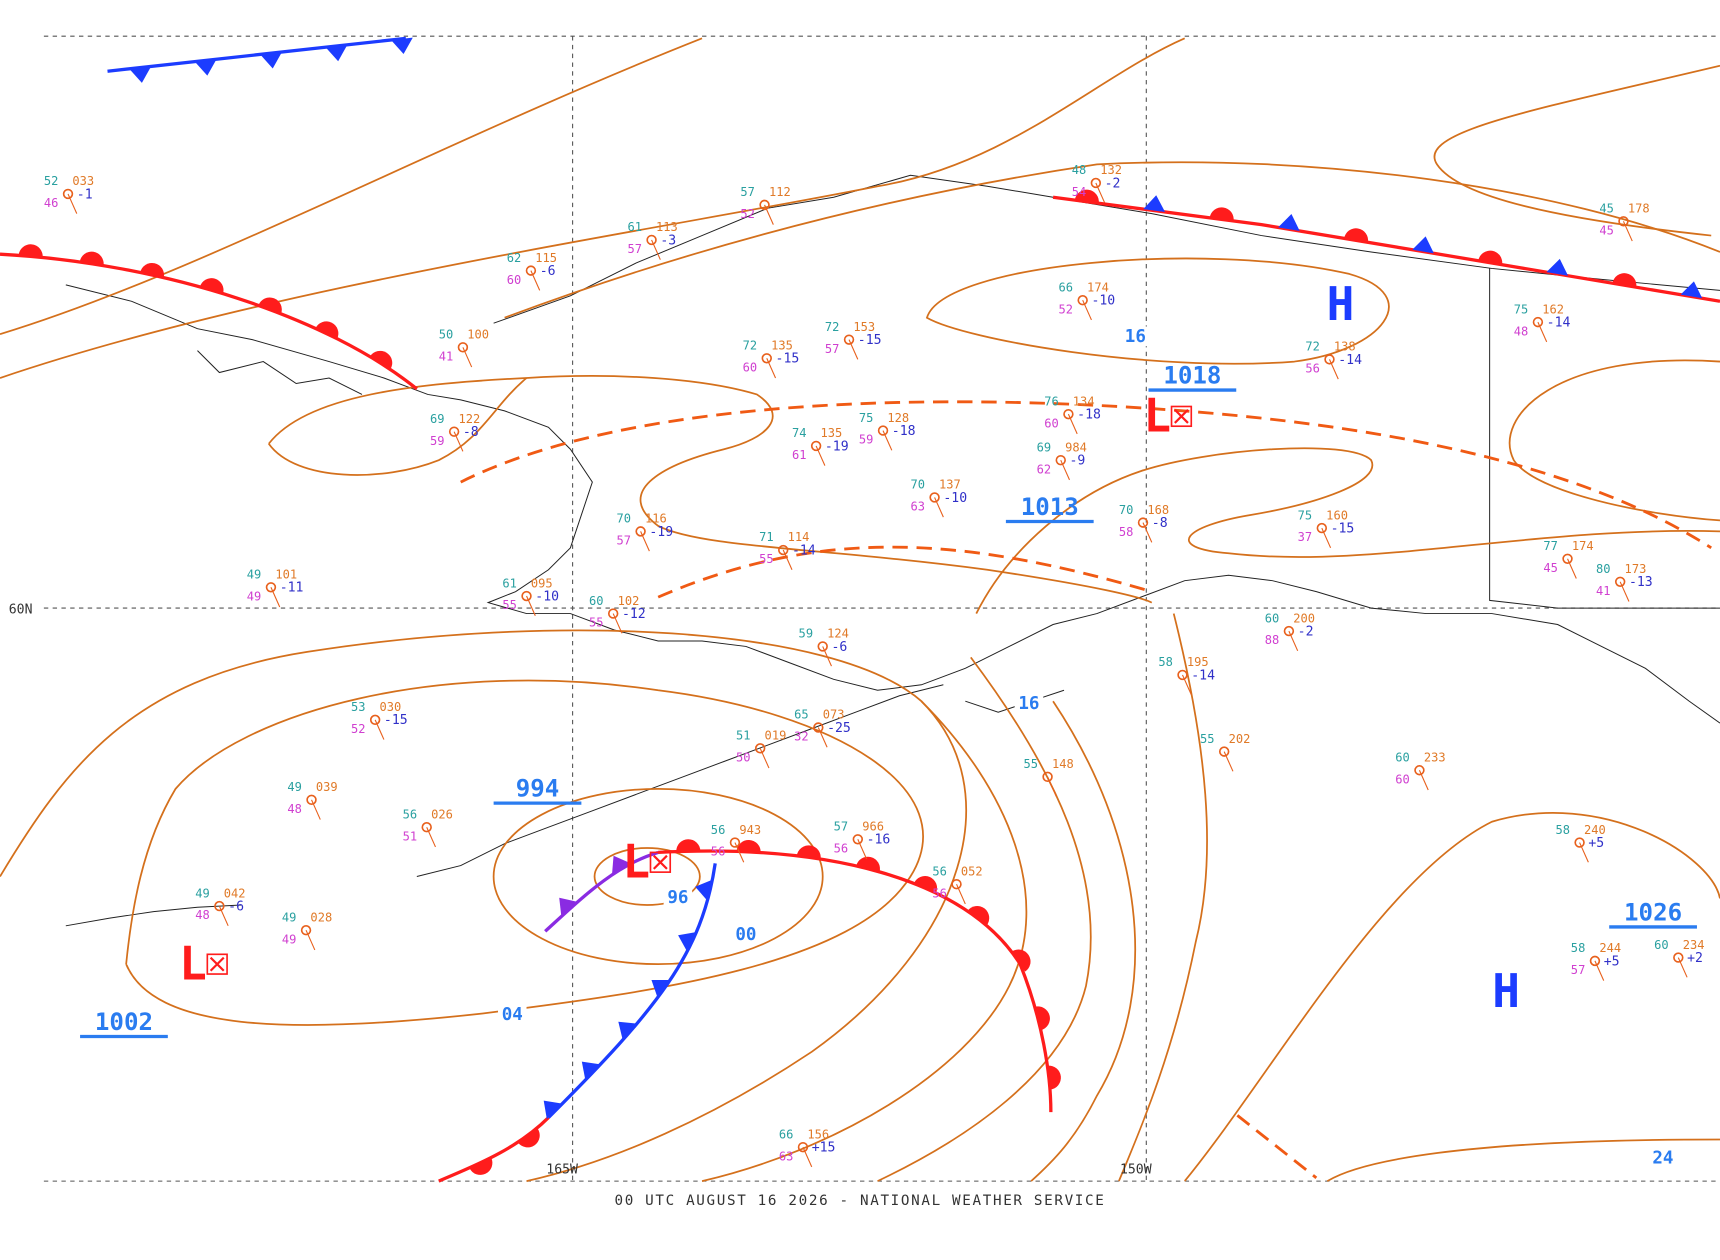  Describe the element at coordinates (1695, 958) in the screenshot. I see `pressure-change: +2` at that location.